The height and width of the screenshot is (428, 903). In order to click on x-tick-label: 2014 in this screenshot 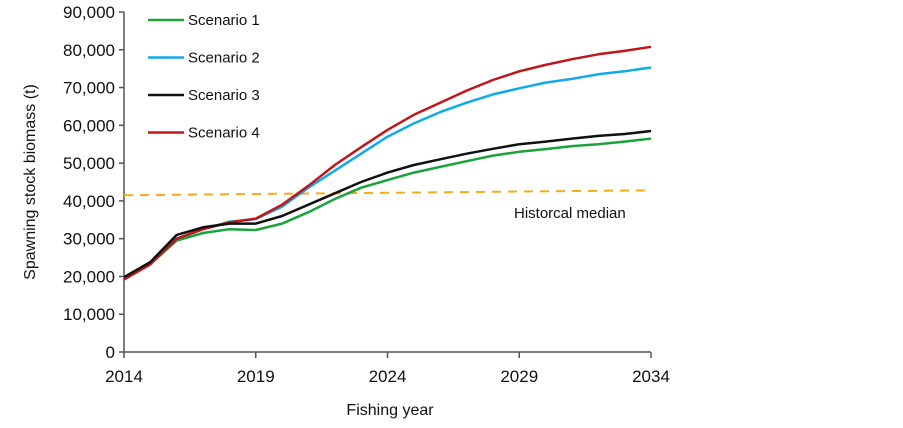, I will do `click(124, 376)`.